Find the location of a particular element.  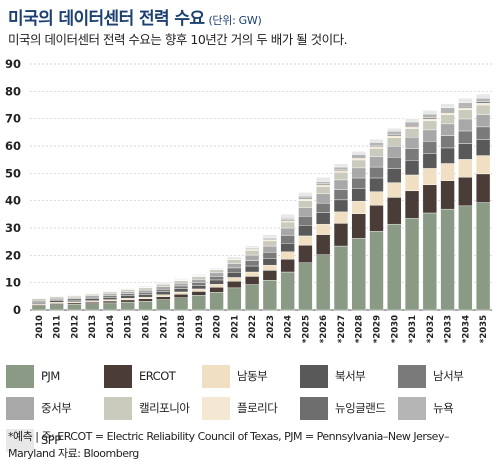

legend-label: PJM is located at coordinates (50, 376).